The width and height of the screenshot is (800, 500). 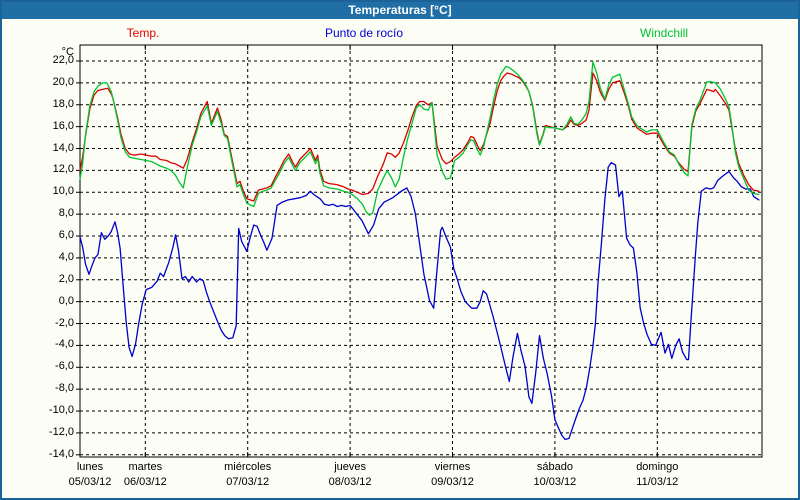 I want to click on day-date-label: 11/03/12, so click(x=657, y=482).